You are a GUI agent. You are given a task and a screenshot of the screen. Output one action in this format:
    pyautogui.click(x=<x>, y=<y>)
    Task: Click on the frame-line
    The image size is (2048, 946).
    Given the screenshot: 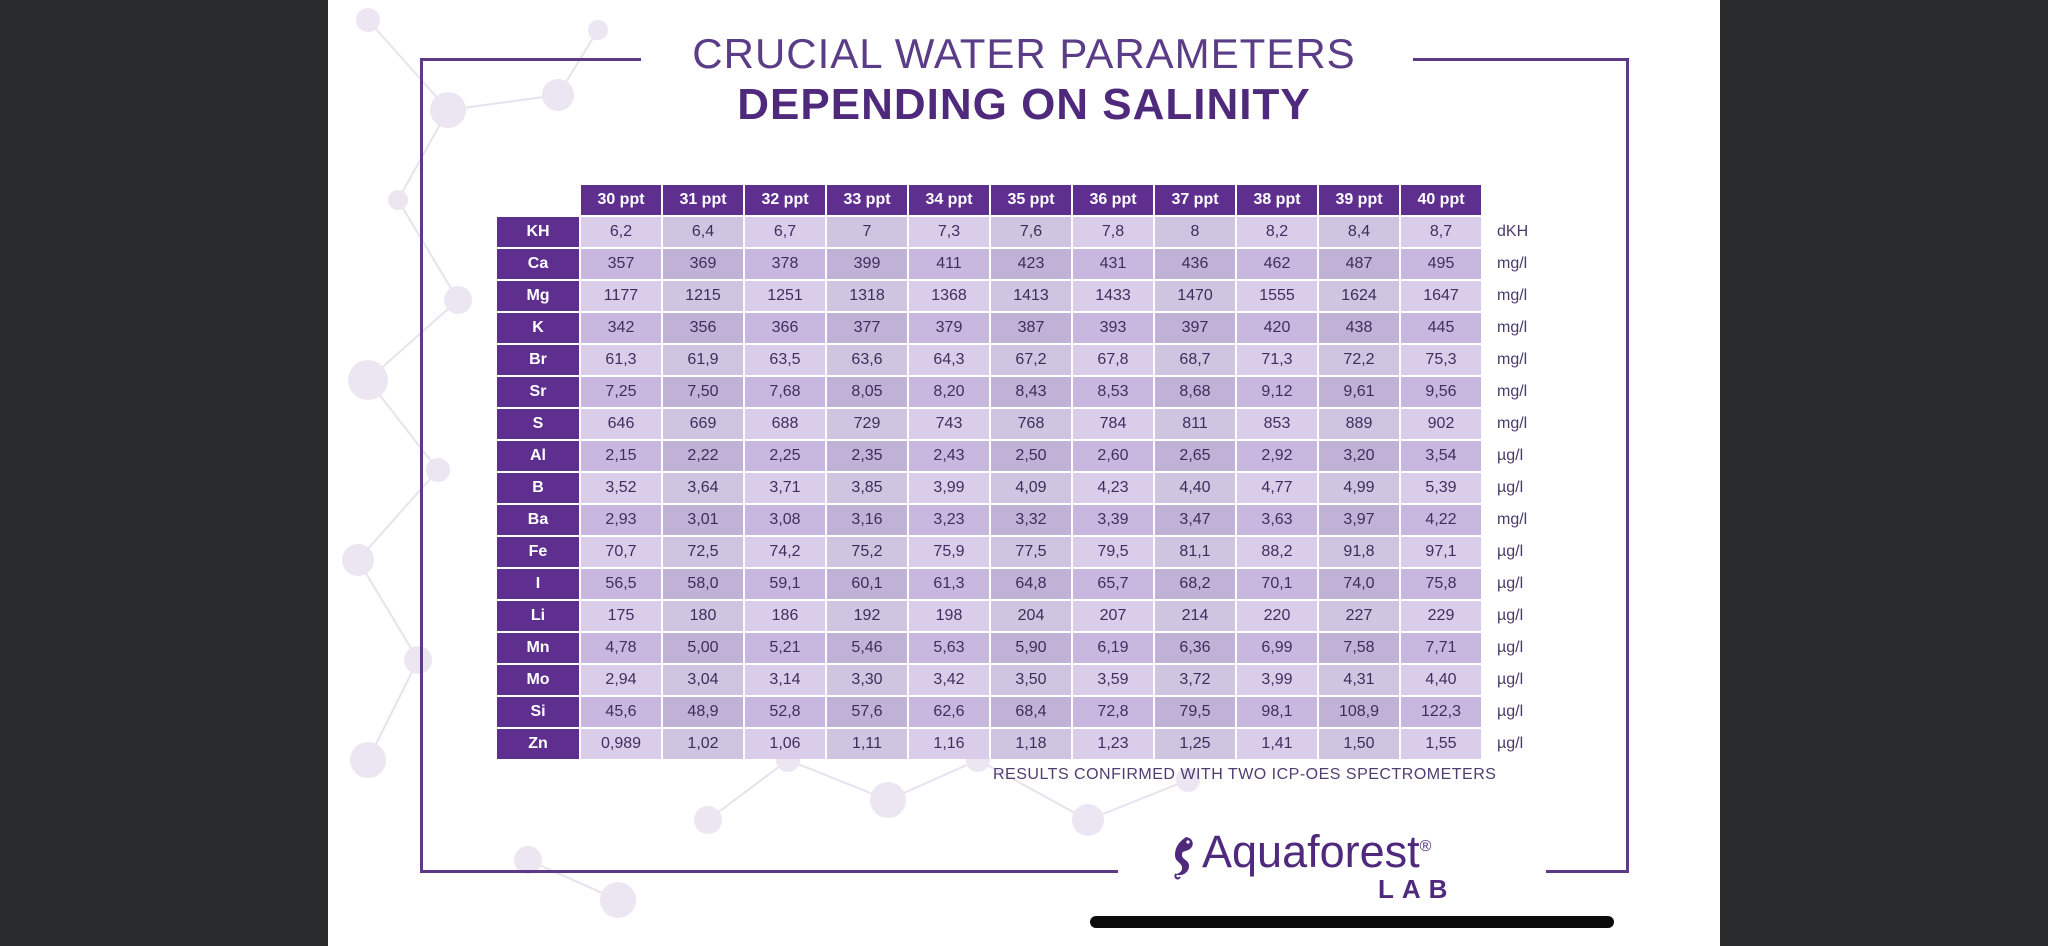 What is the action you would take?
    pyautogui.click(x=1521, y=59)
    